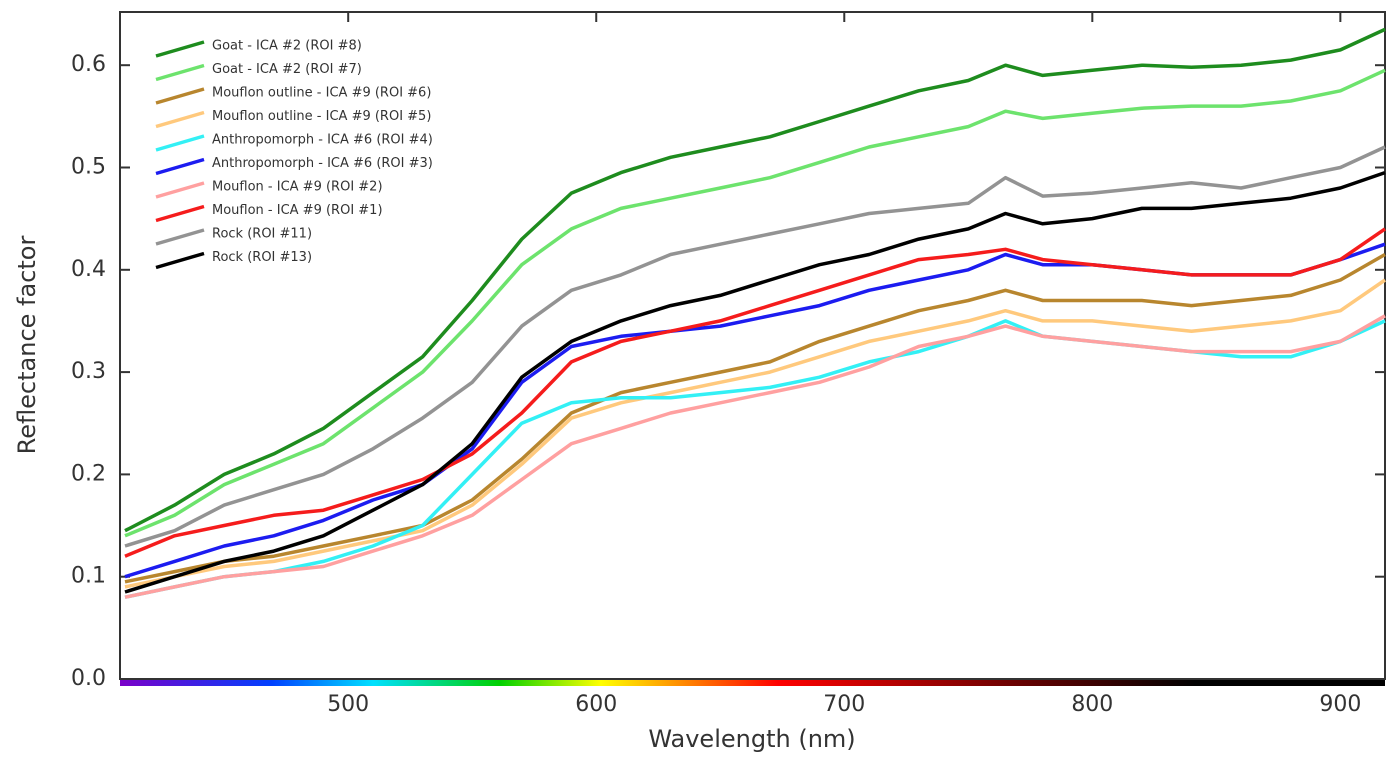  What do you see at coordinates (262, 257) in the screenshot?
I see `legend-label: Rock (ROI #13)` at bounding box center [262, 257].